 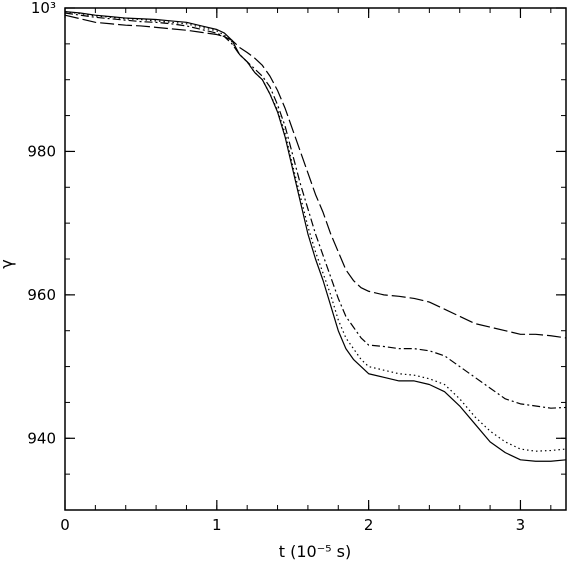 I want to click on x-axis-label: t (10⁻⁵ s), so click(x=315, y=551).